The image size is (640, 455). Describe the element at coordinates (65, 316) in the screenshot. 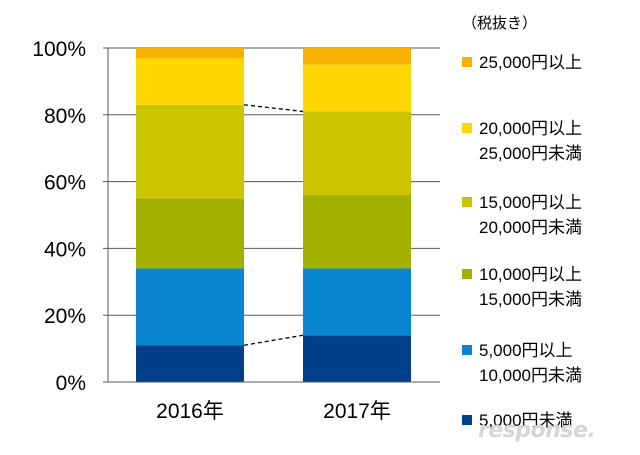

I see `y-tick-label: 20%` at that location.